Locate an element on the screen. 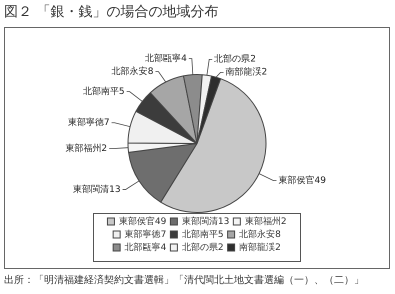 Image resolution: width=395 pixels, height=294 pixels. legend-label: 東部侯官49 is located at coordinates (142, 221).